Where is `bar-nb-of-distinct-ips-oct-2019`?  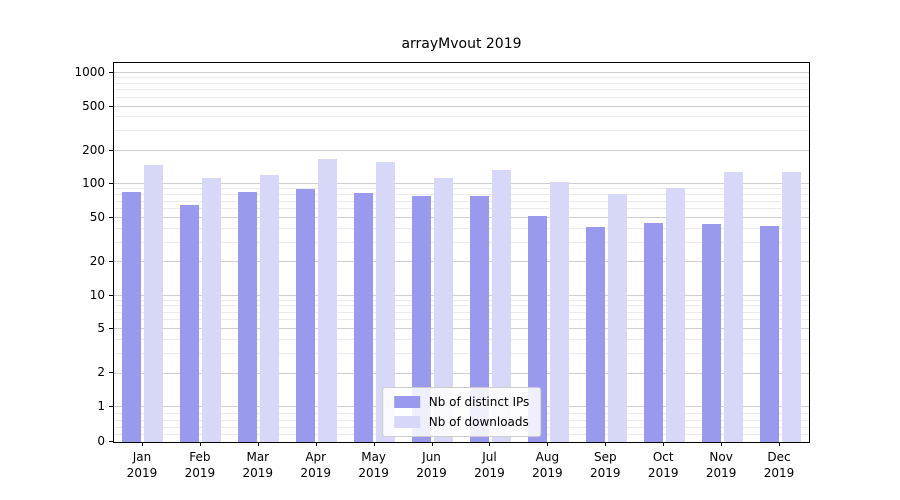 bar-nb-of-distinct-ips-oct-2019 is located at coordinates (653, 332).